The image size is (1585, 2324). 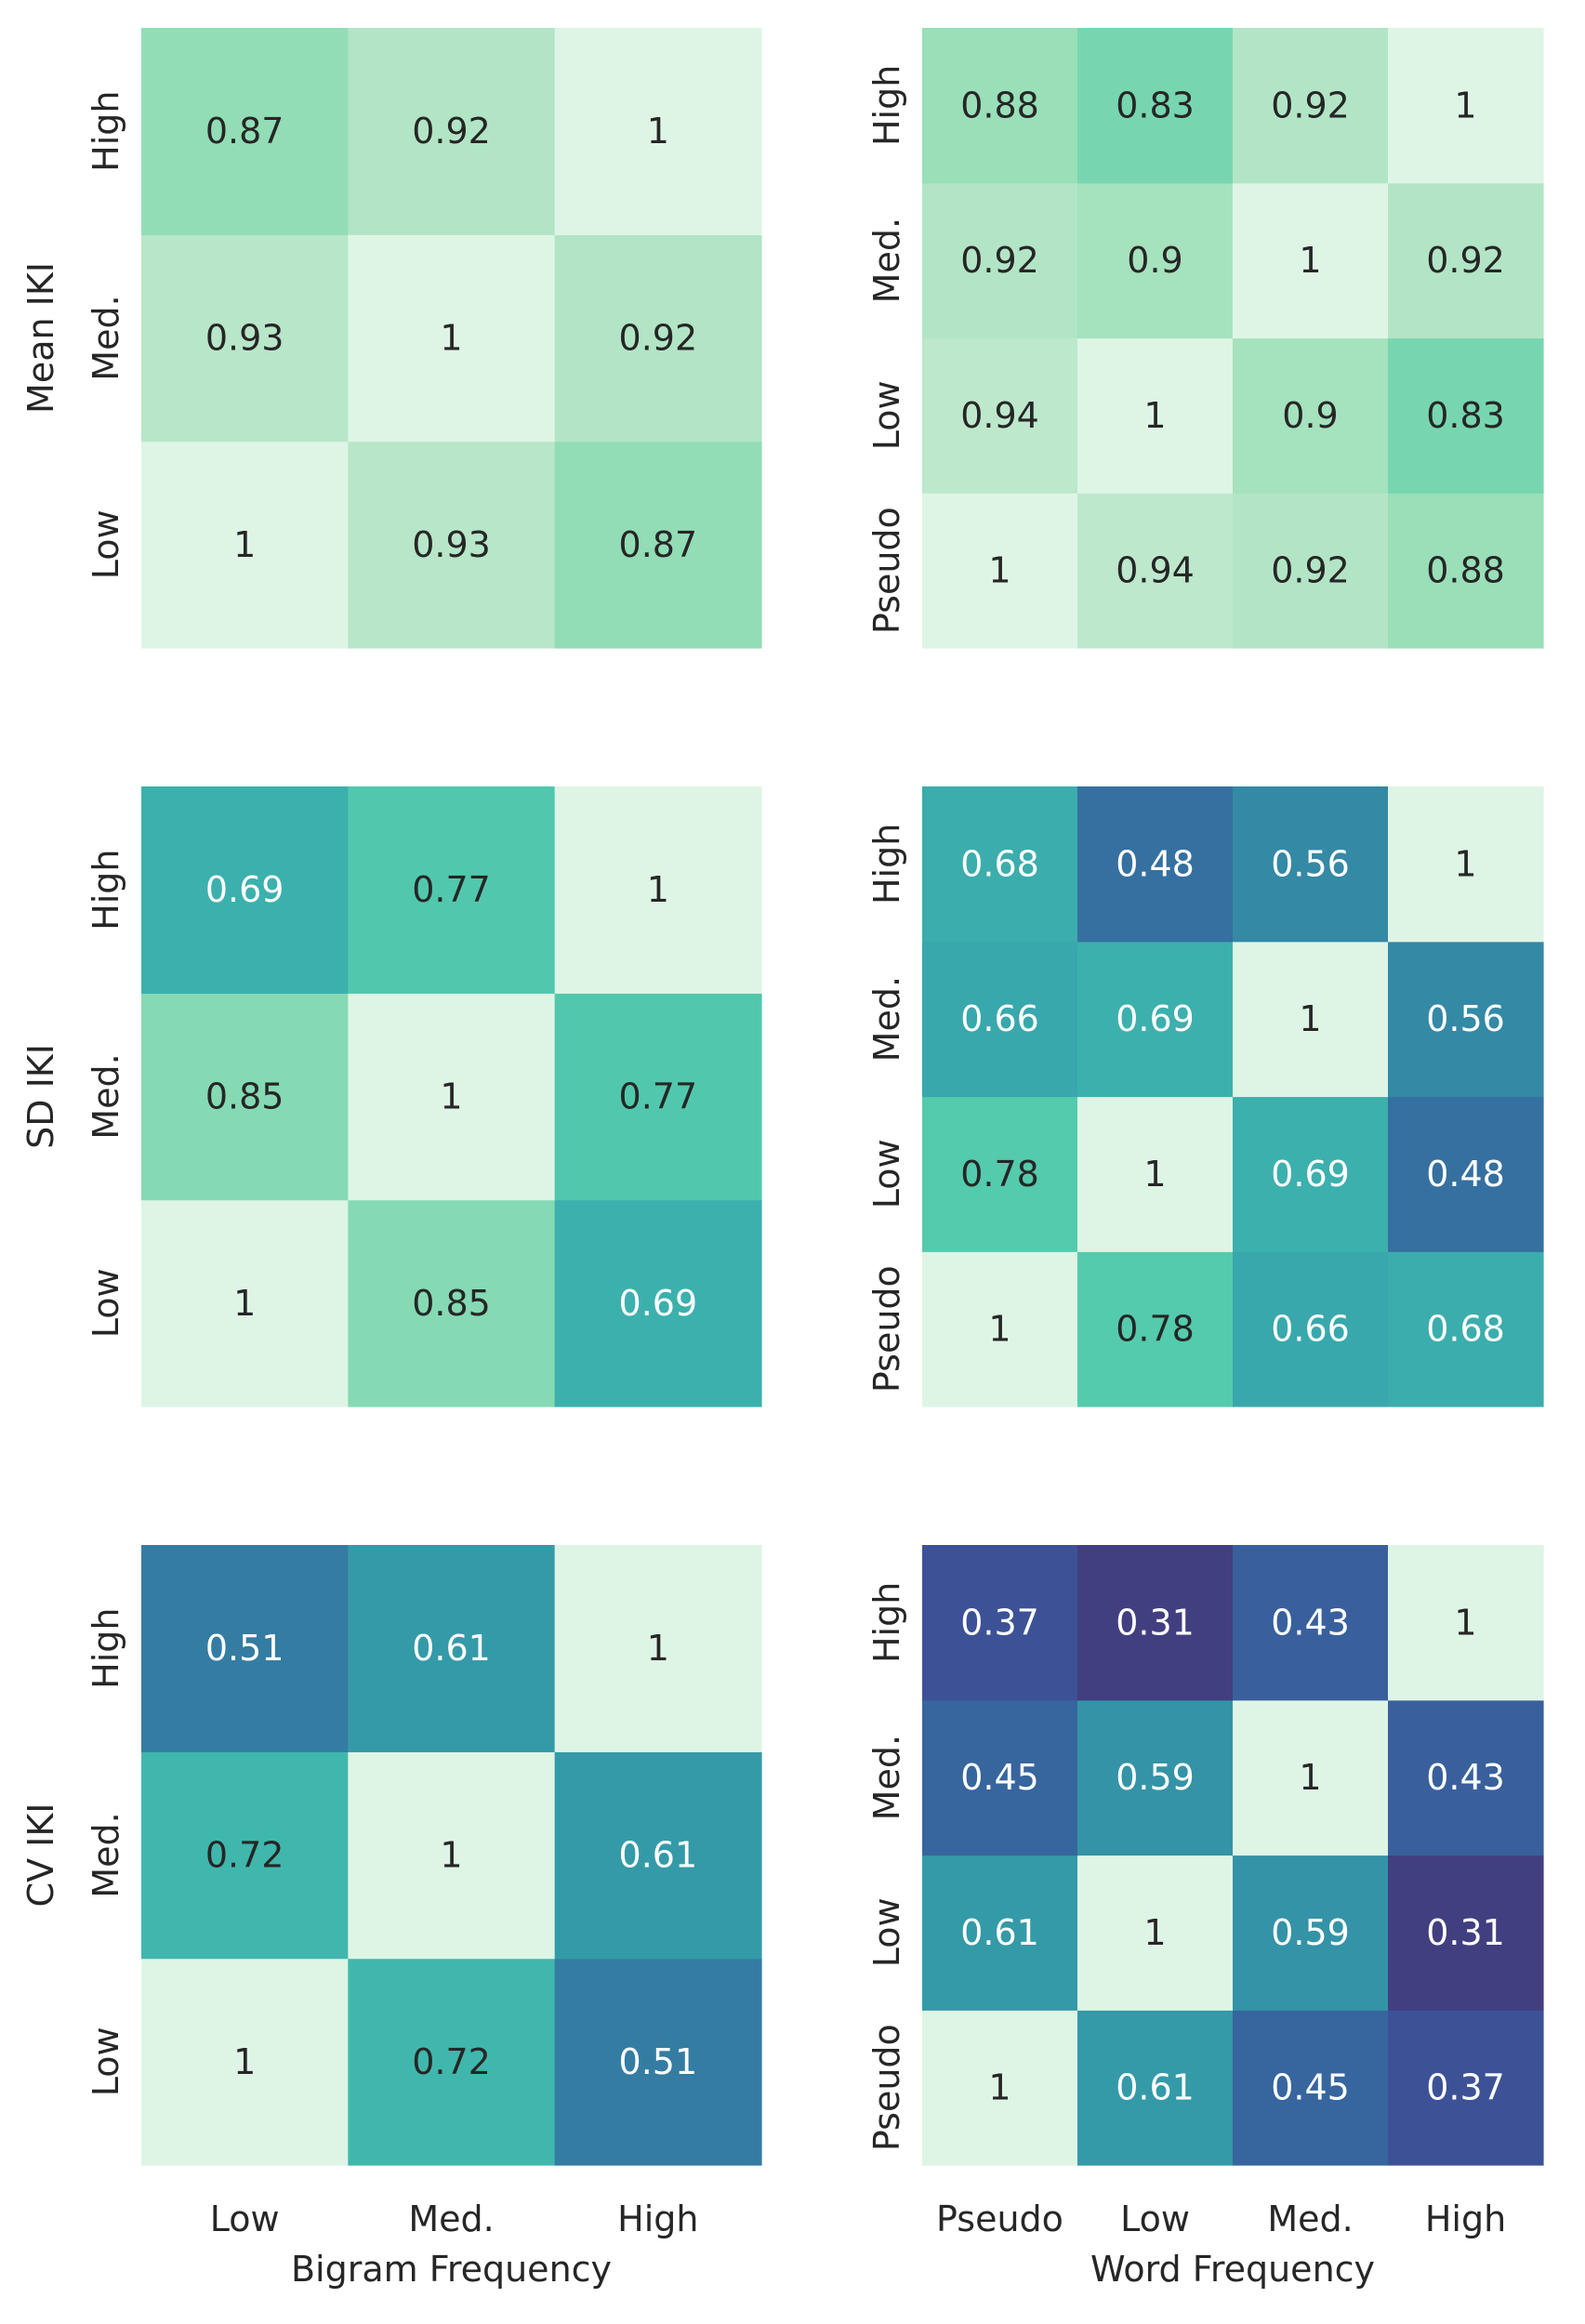 What do you see at coordinates (1465, 2087) in the screenshot?
I see `cell-value-label: 0.37` at bounding box center [1465, 2087].